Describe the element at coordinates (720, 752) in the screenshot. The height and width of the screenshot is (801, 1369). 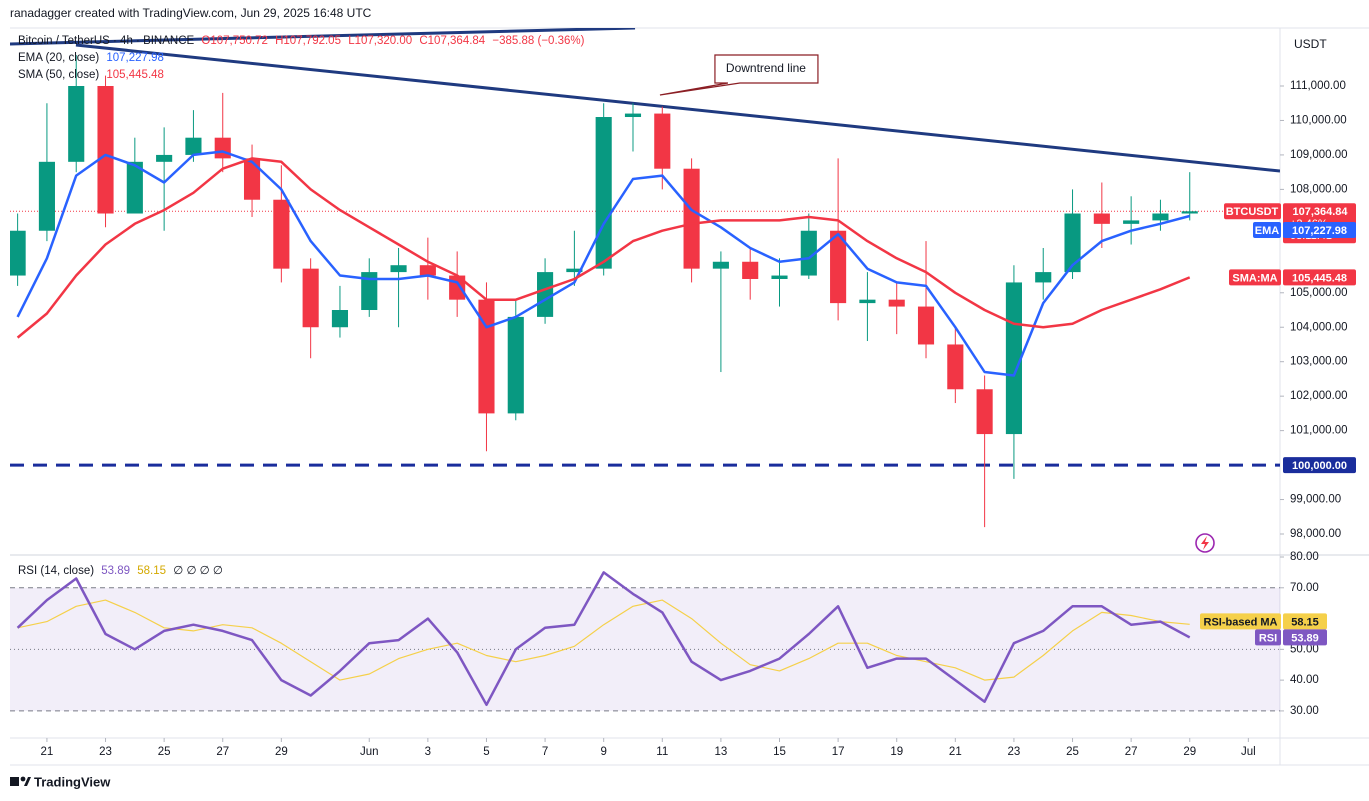
I see `x-tick-label: 13` at that location.